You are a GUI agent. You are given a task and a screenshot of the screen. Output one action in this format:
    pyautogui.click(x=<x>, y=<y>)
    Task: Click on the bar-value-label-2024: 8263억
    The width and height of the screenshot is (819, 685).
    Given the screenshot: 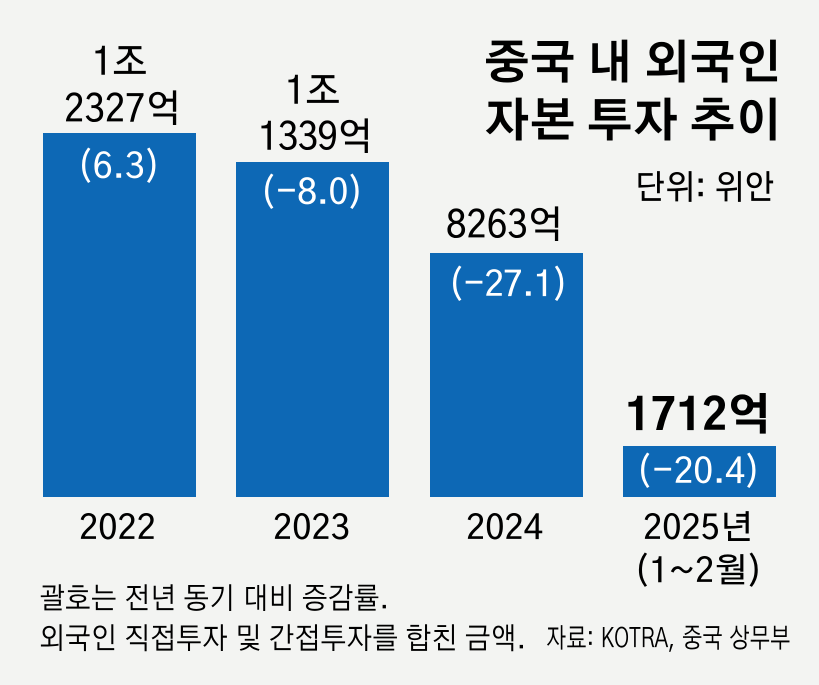 What is the action you would take?
    pyautogui.click(x=504, y=226)
    